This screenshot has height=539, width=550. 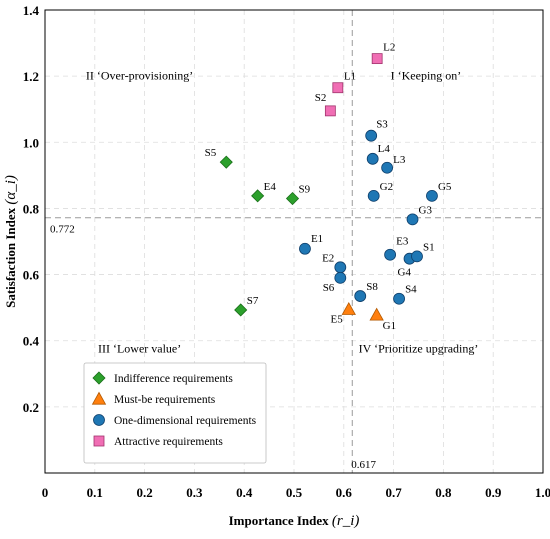 I want to click on data-point-e1, so click(x=305, y=248).